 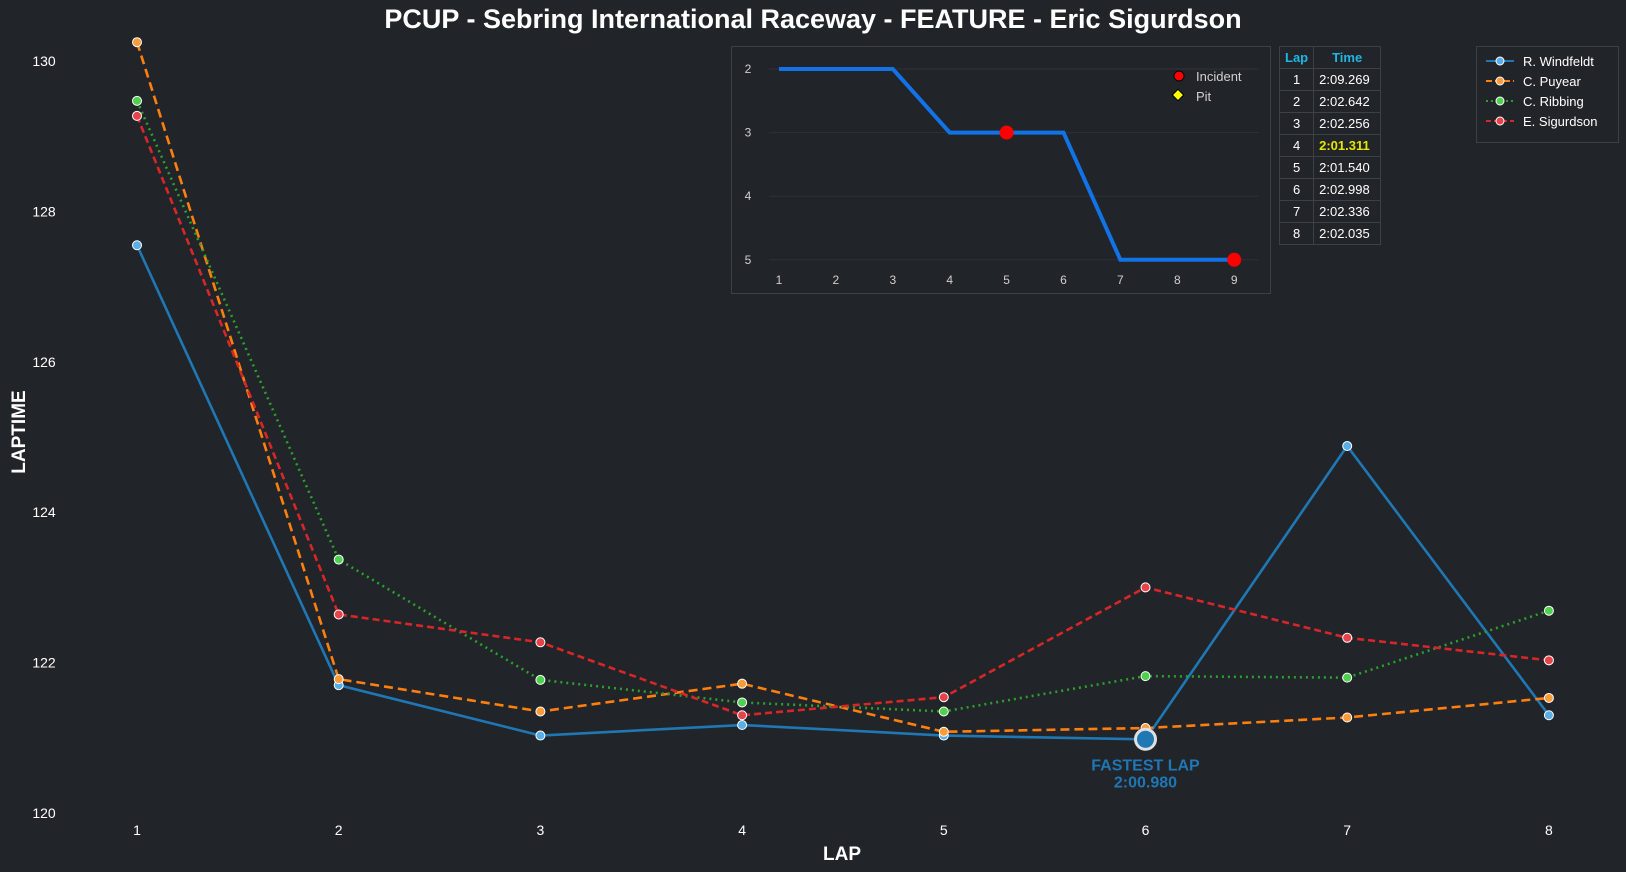 What do you see at coordinates (1347, 211) in the screenshot?
I see `time-cell: 2:02.336` at bounding box center [1347, 211].